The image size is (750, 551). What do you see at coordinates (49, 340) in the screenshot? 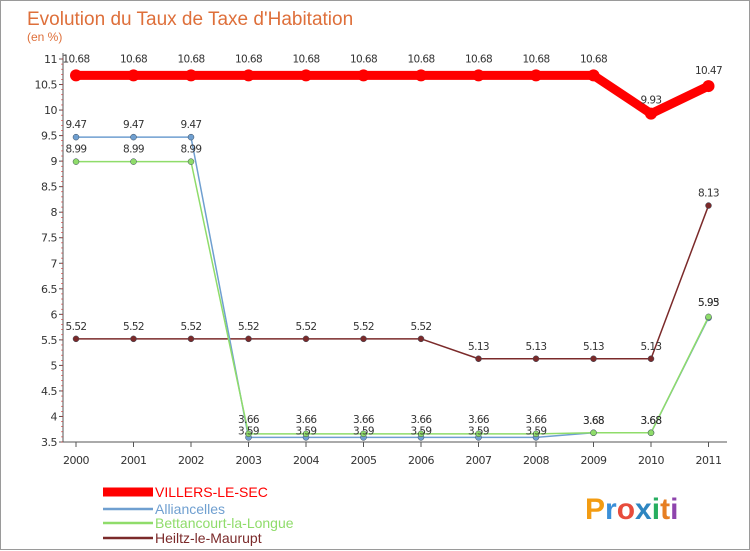
I see `y-tick-label: 5.5` at bounding box center [49, 340].